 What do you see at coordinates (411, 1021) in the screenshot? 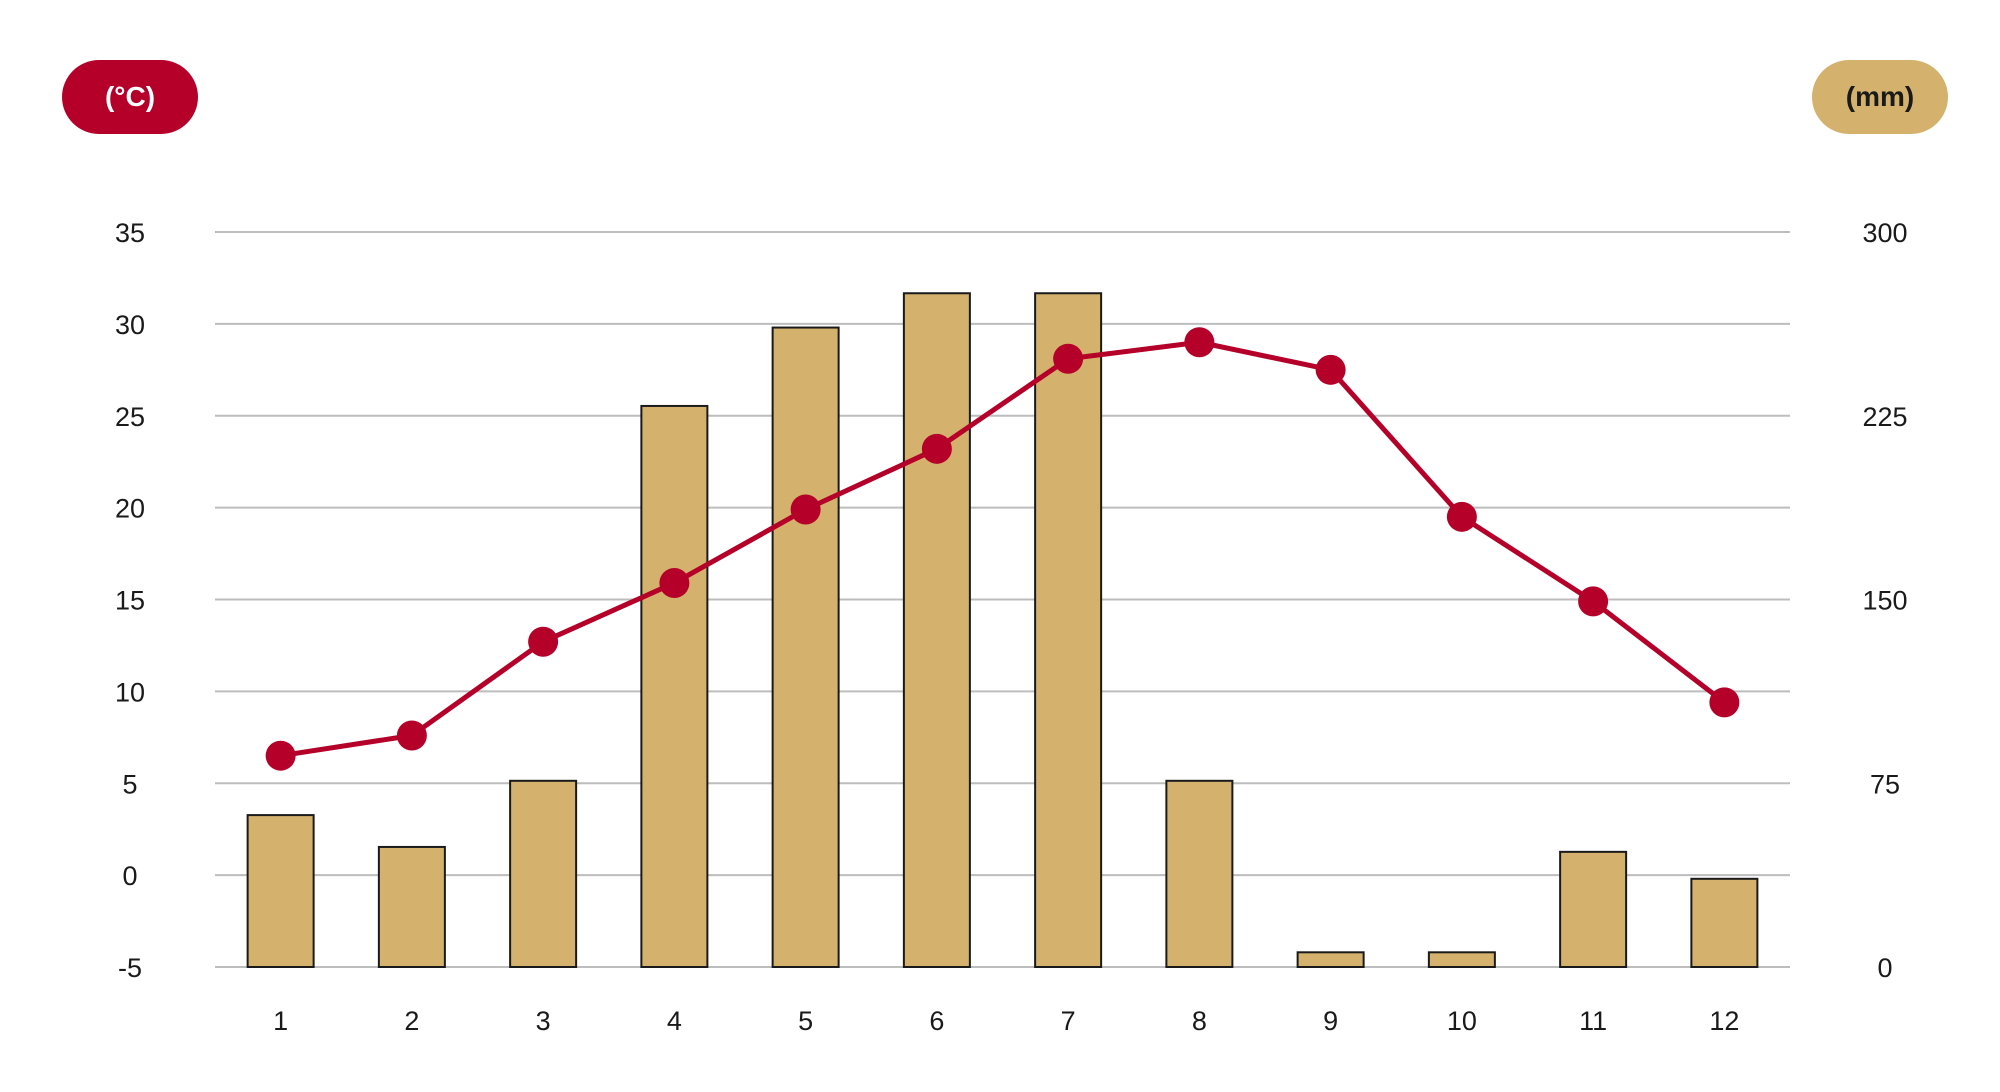
I see `x-tick-label: 2` at bounding box center [411, 1021].